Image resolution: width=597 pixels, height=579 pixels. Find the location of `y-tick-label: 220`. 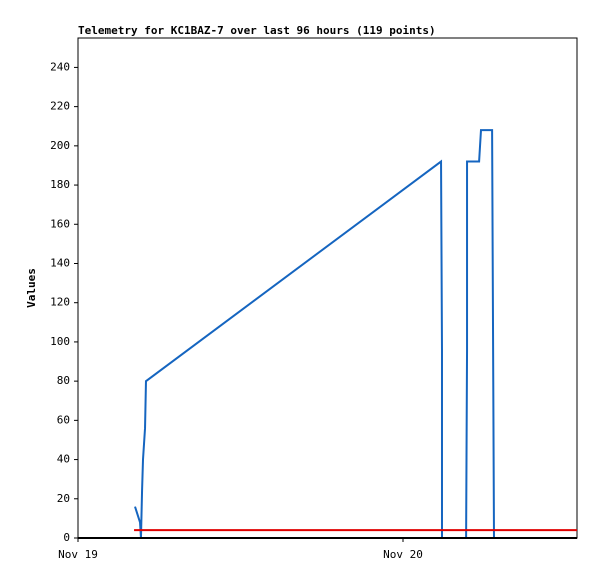

y-tick-label: 220 is located at coordinates (60, 106).